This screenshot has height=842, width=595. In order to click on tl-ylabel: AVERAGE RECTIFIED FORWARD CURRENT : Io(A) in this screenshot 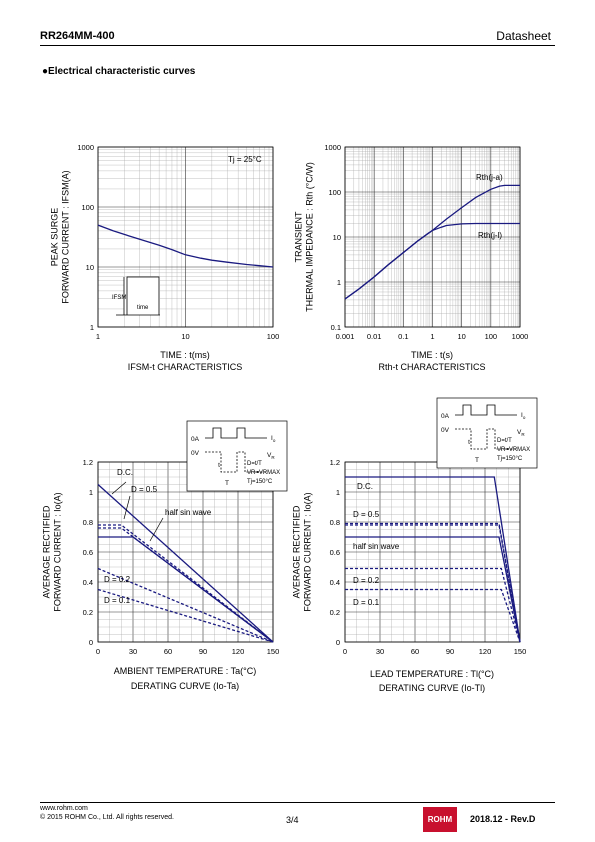, I will do `click(302, 551)`.